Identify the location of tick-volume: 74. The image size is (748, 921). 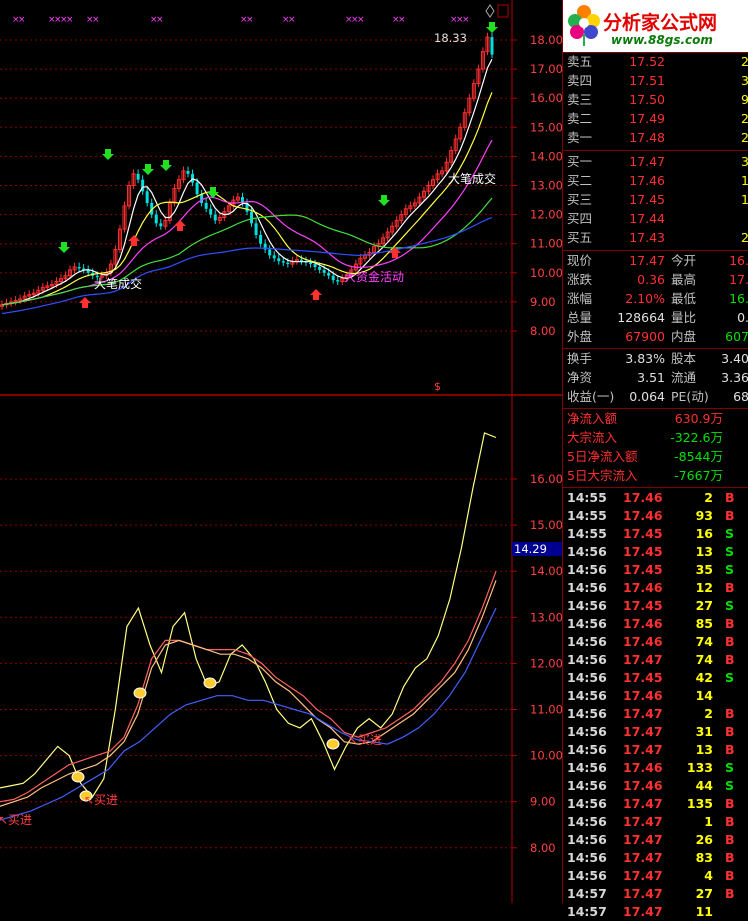
(704, 659).